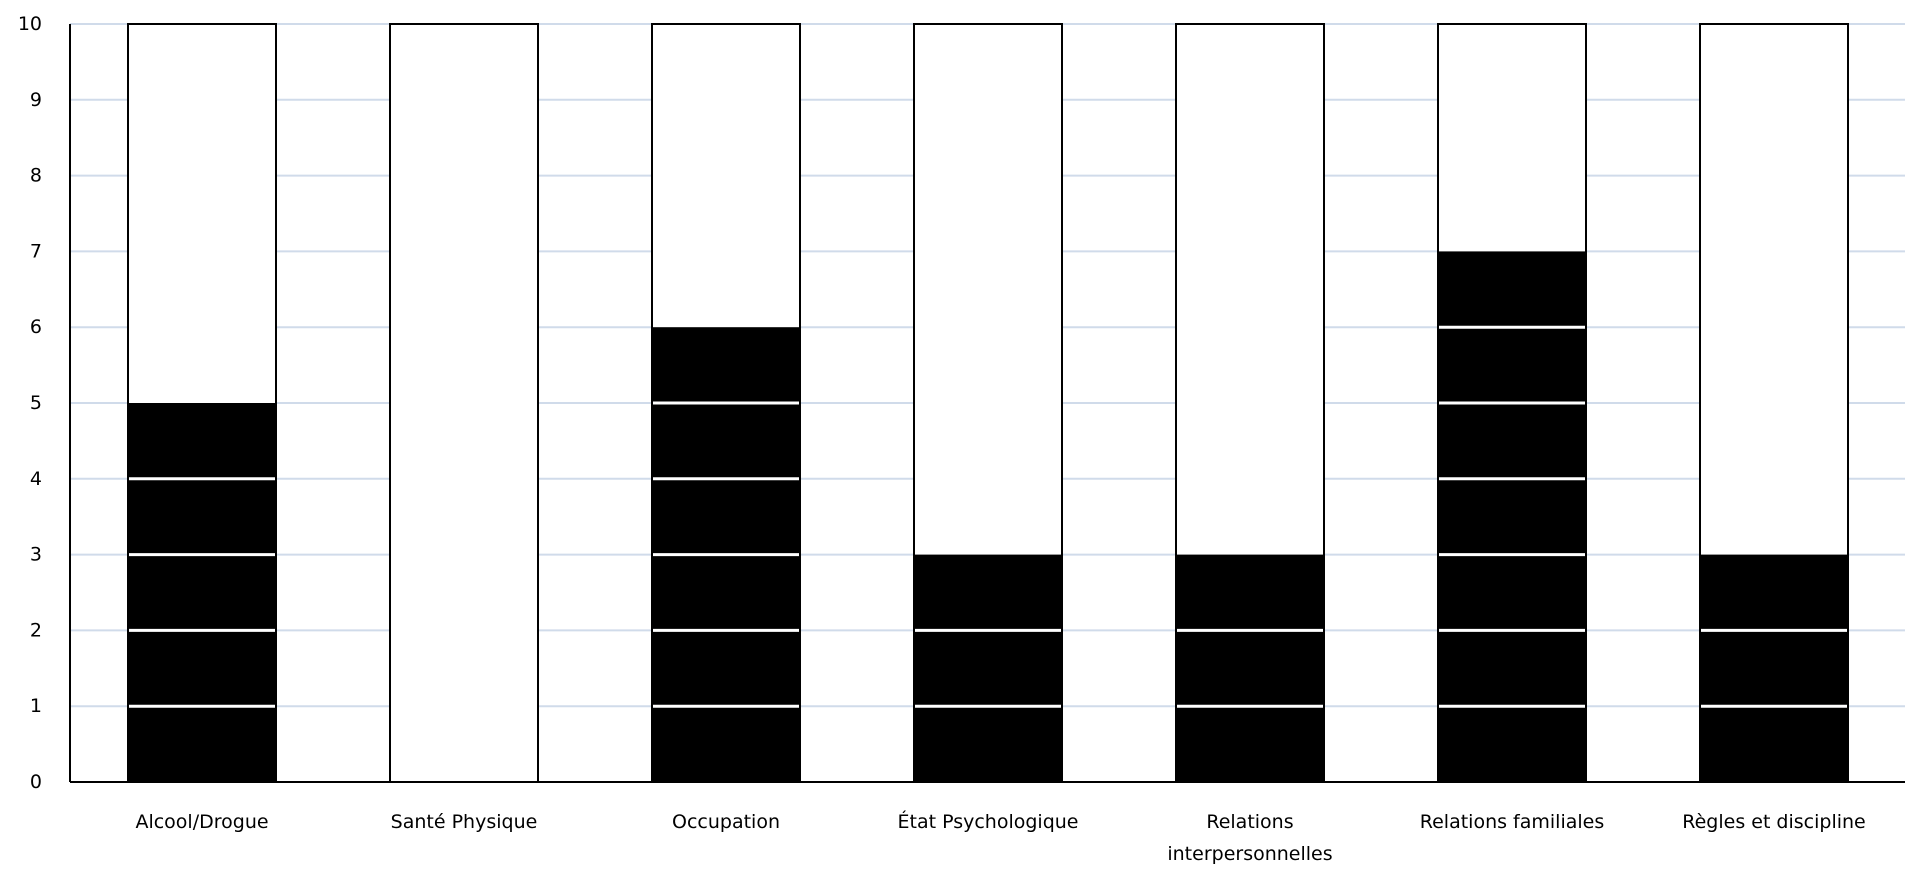  I want to click on x-tick-label: Alcool/Drogue, so click(201, 822).